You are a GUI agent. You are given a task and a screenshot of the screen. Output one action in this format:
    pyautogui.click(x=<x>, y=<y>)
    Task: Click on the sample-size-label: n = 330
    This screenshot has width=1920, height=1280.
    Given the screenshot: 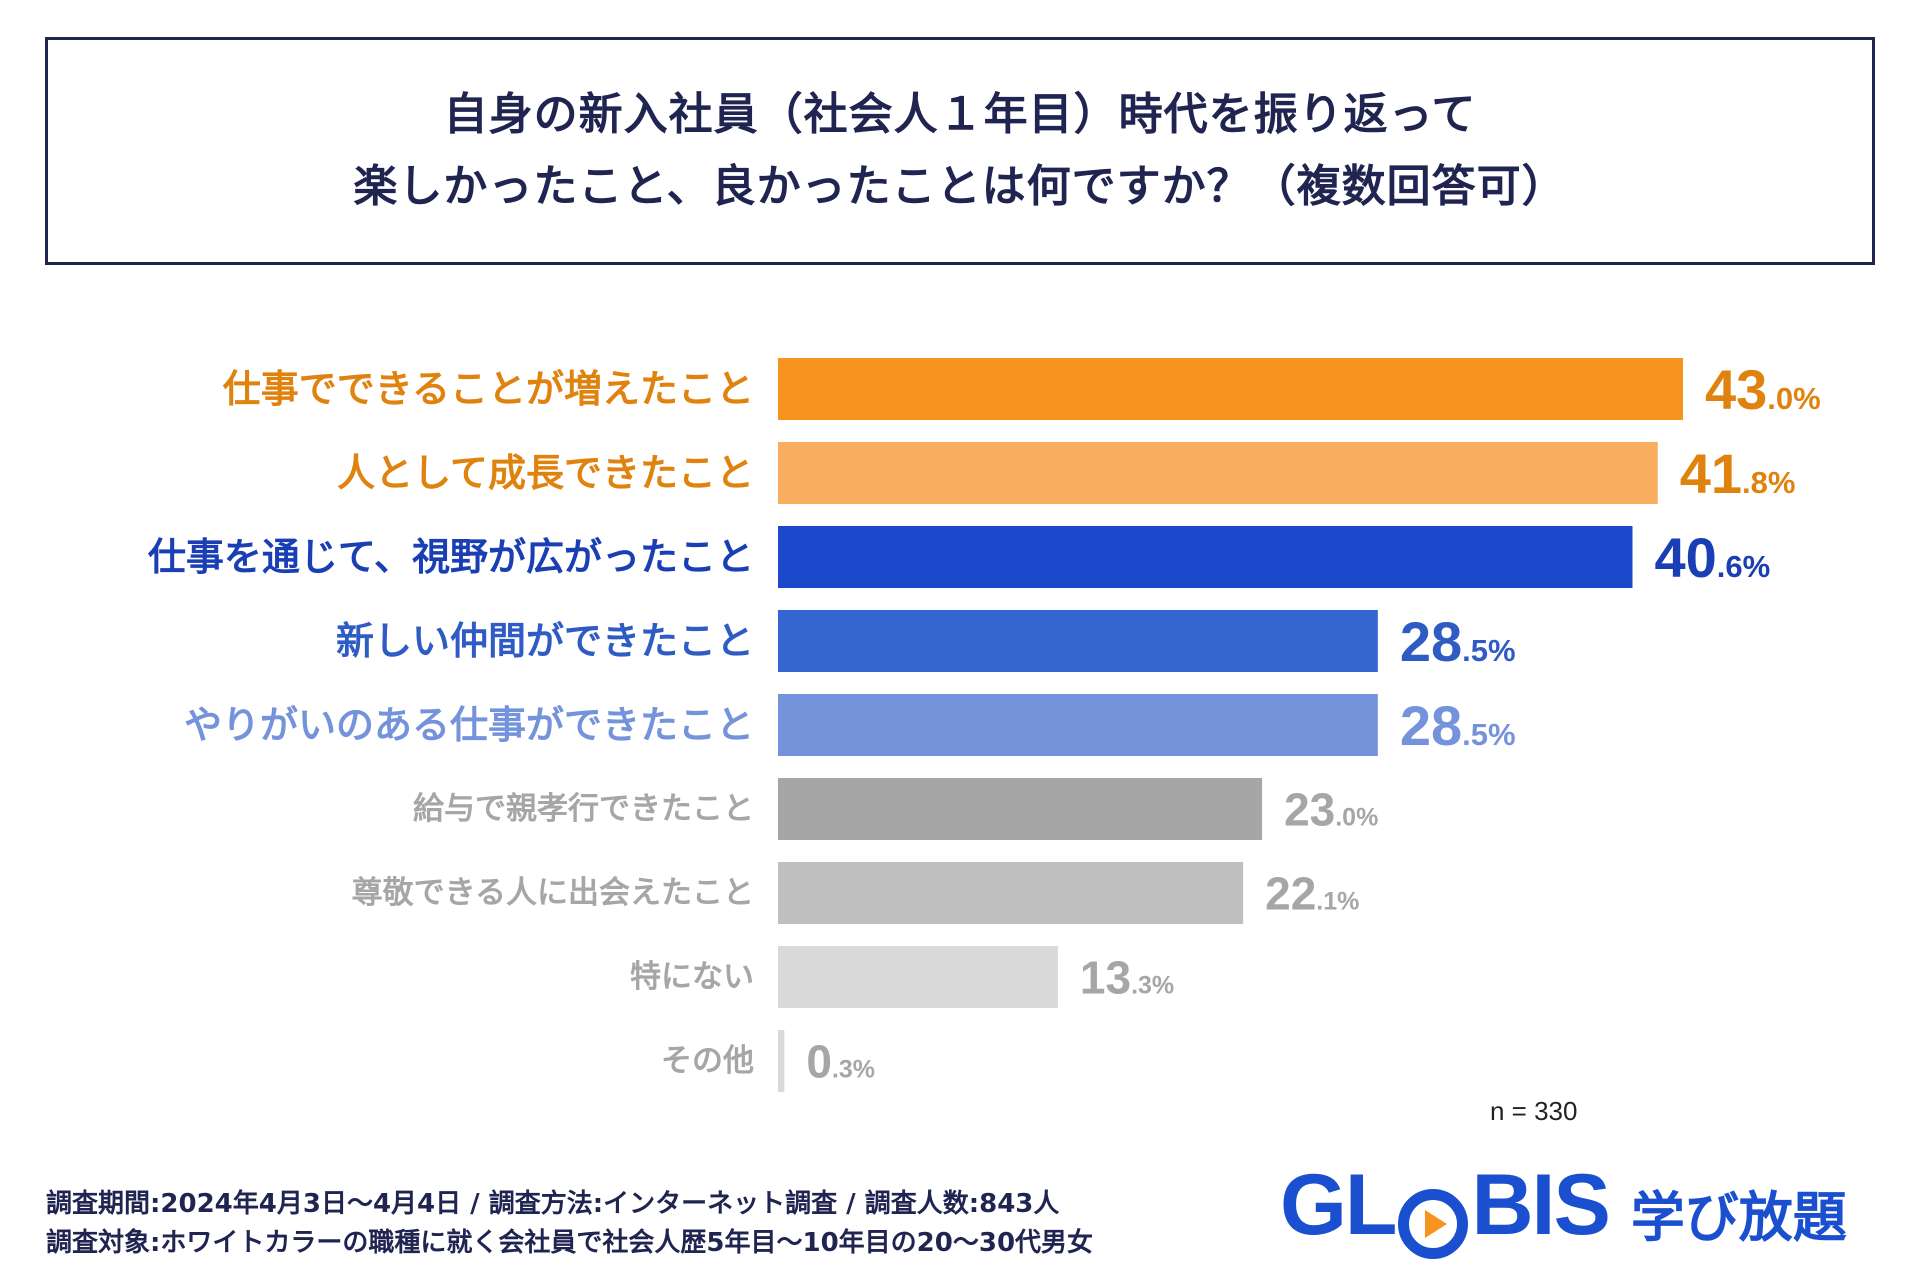 What is the action you would take?
    pyautogui.click(x=1534, y=1111)
    